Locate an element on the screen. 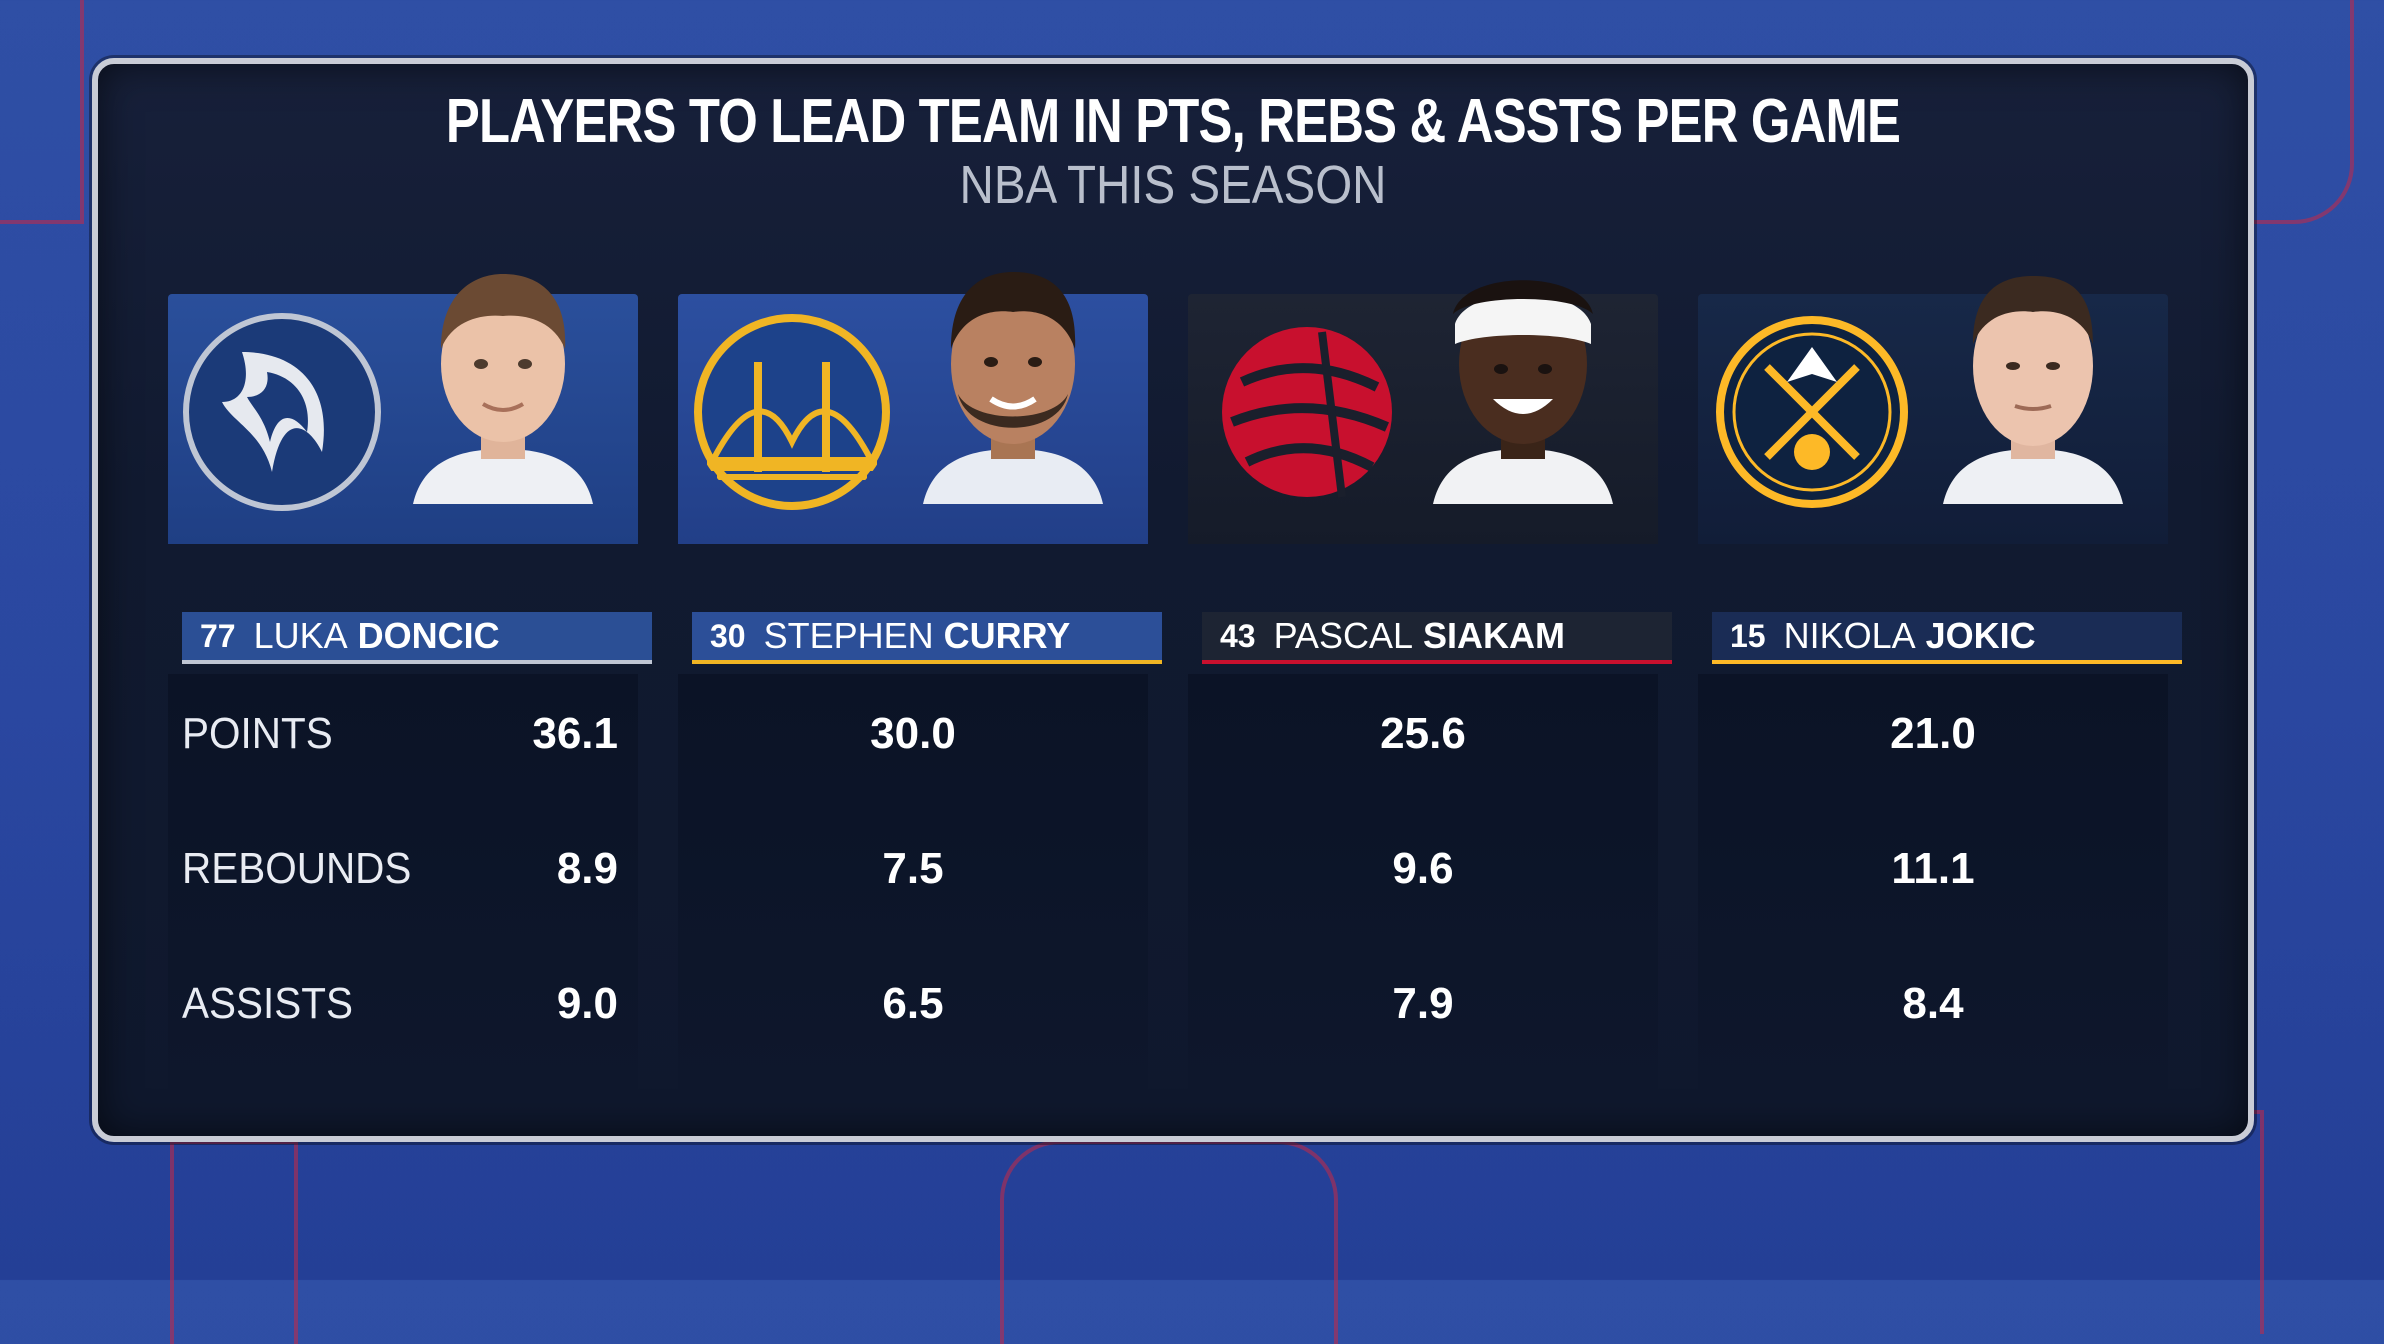  player-first-name: LUKA is located at coordinates (300, 635).